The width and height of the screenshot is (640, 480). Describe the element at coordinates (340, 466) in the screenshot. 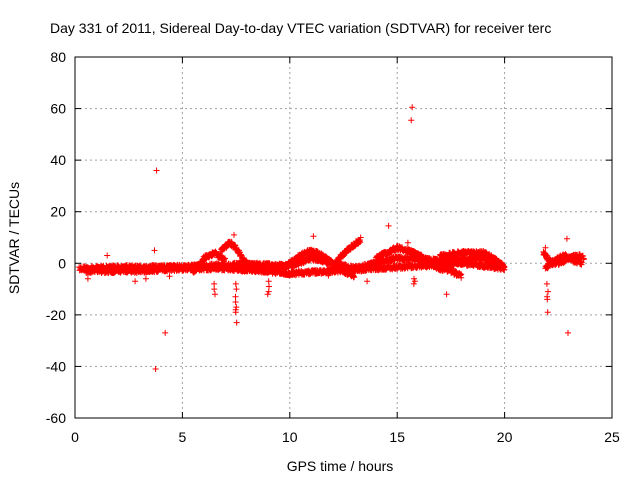

I see `x-axis-title: GPS time / hours` at that location.